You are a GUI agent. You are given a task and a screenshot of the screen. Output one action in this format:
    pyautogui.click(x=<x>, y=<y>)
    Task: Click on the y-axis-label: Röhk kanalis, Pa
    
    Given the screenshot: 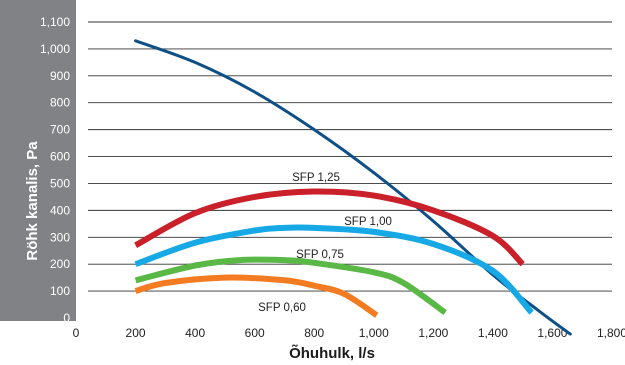 What is the action you would take?
    pyautogui.click(x=32, y=201)
    